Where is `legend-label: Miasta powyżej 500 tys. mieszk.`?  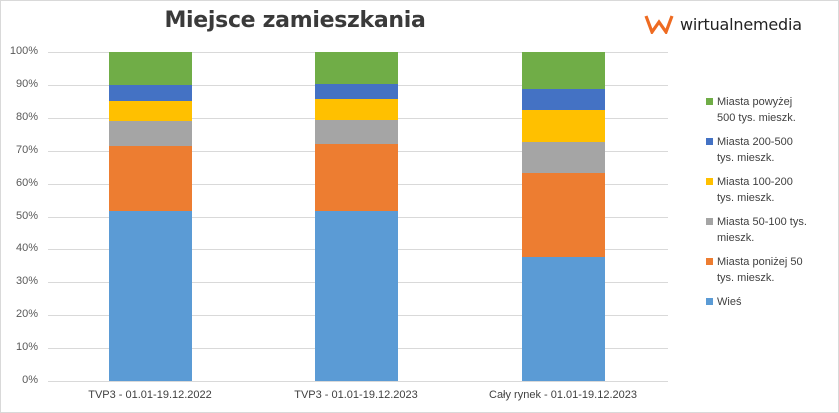 legend-label: Miasta powyżej 500 tys. mieszk. is located at coordinates (756, 110).